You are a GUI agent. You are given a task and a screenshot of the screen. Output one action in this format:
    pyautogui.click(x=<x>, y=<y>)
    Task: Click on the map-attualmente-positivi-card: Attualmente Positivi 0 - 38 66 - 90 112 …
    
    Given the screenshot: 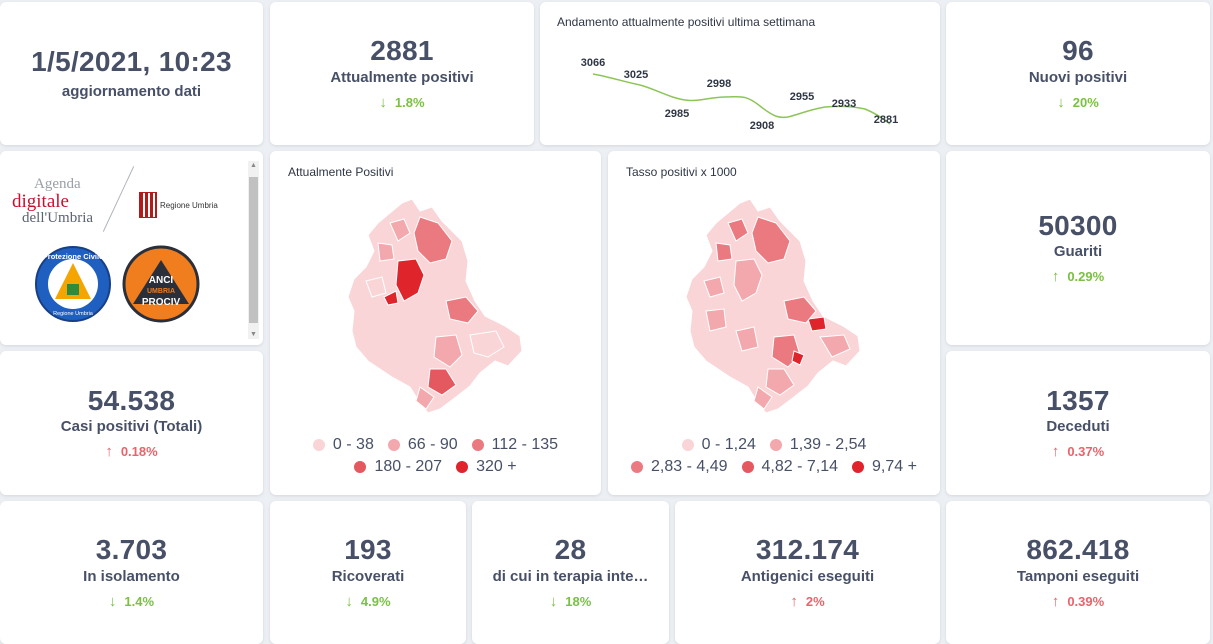 What is the action you would take?
    pyautogui.click(x=435, y=323)
    